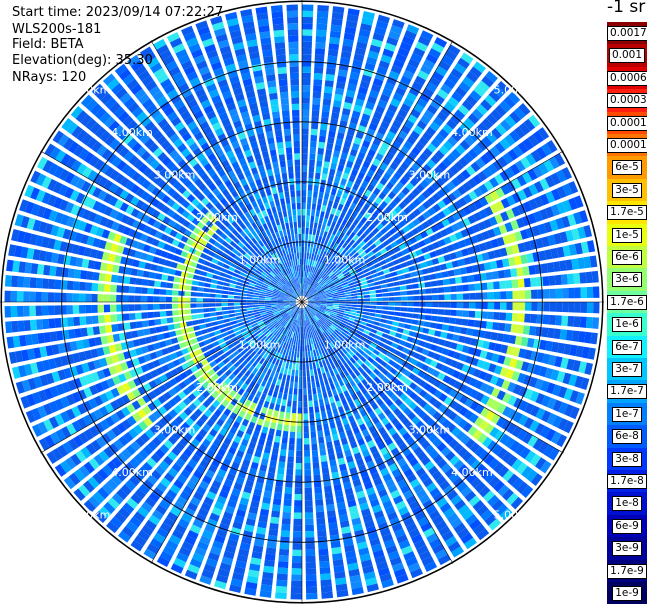 The height and width of the screenshot is (607, 647). Describe the element at coordinates (627, 235) in the screenshot. I see `colorbar-tick-label: 1e-5` at that location.